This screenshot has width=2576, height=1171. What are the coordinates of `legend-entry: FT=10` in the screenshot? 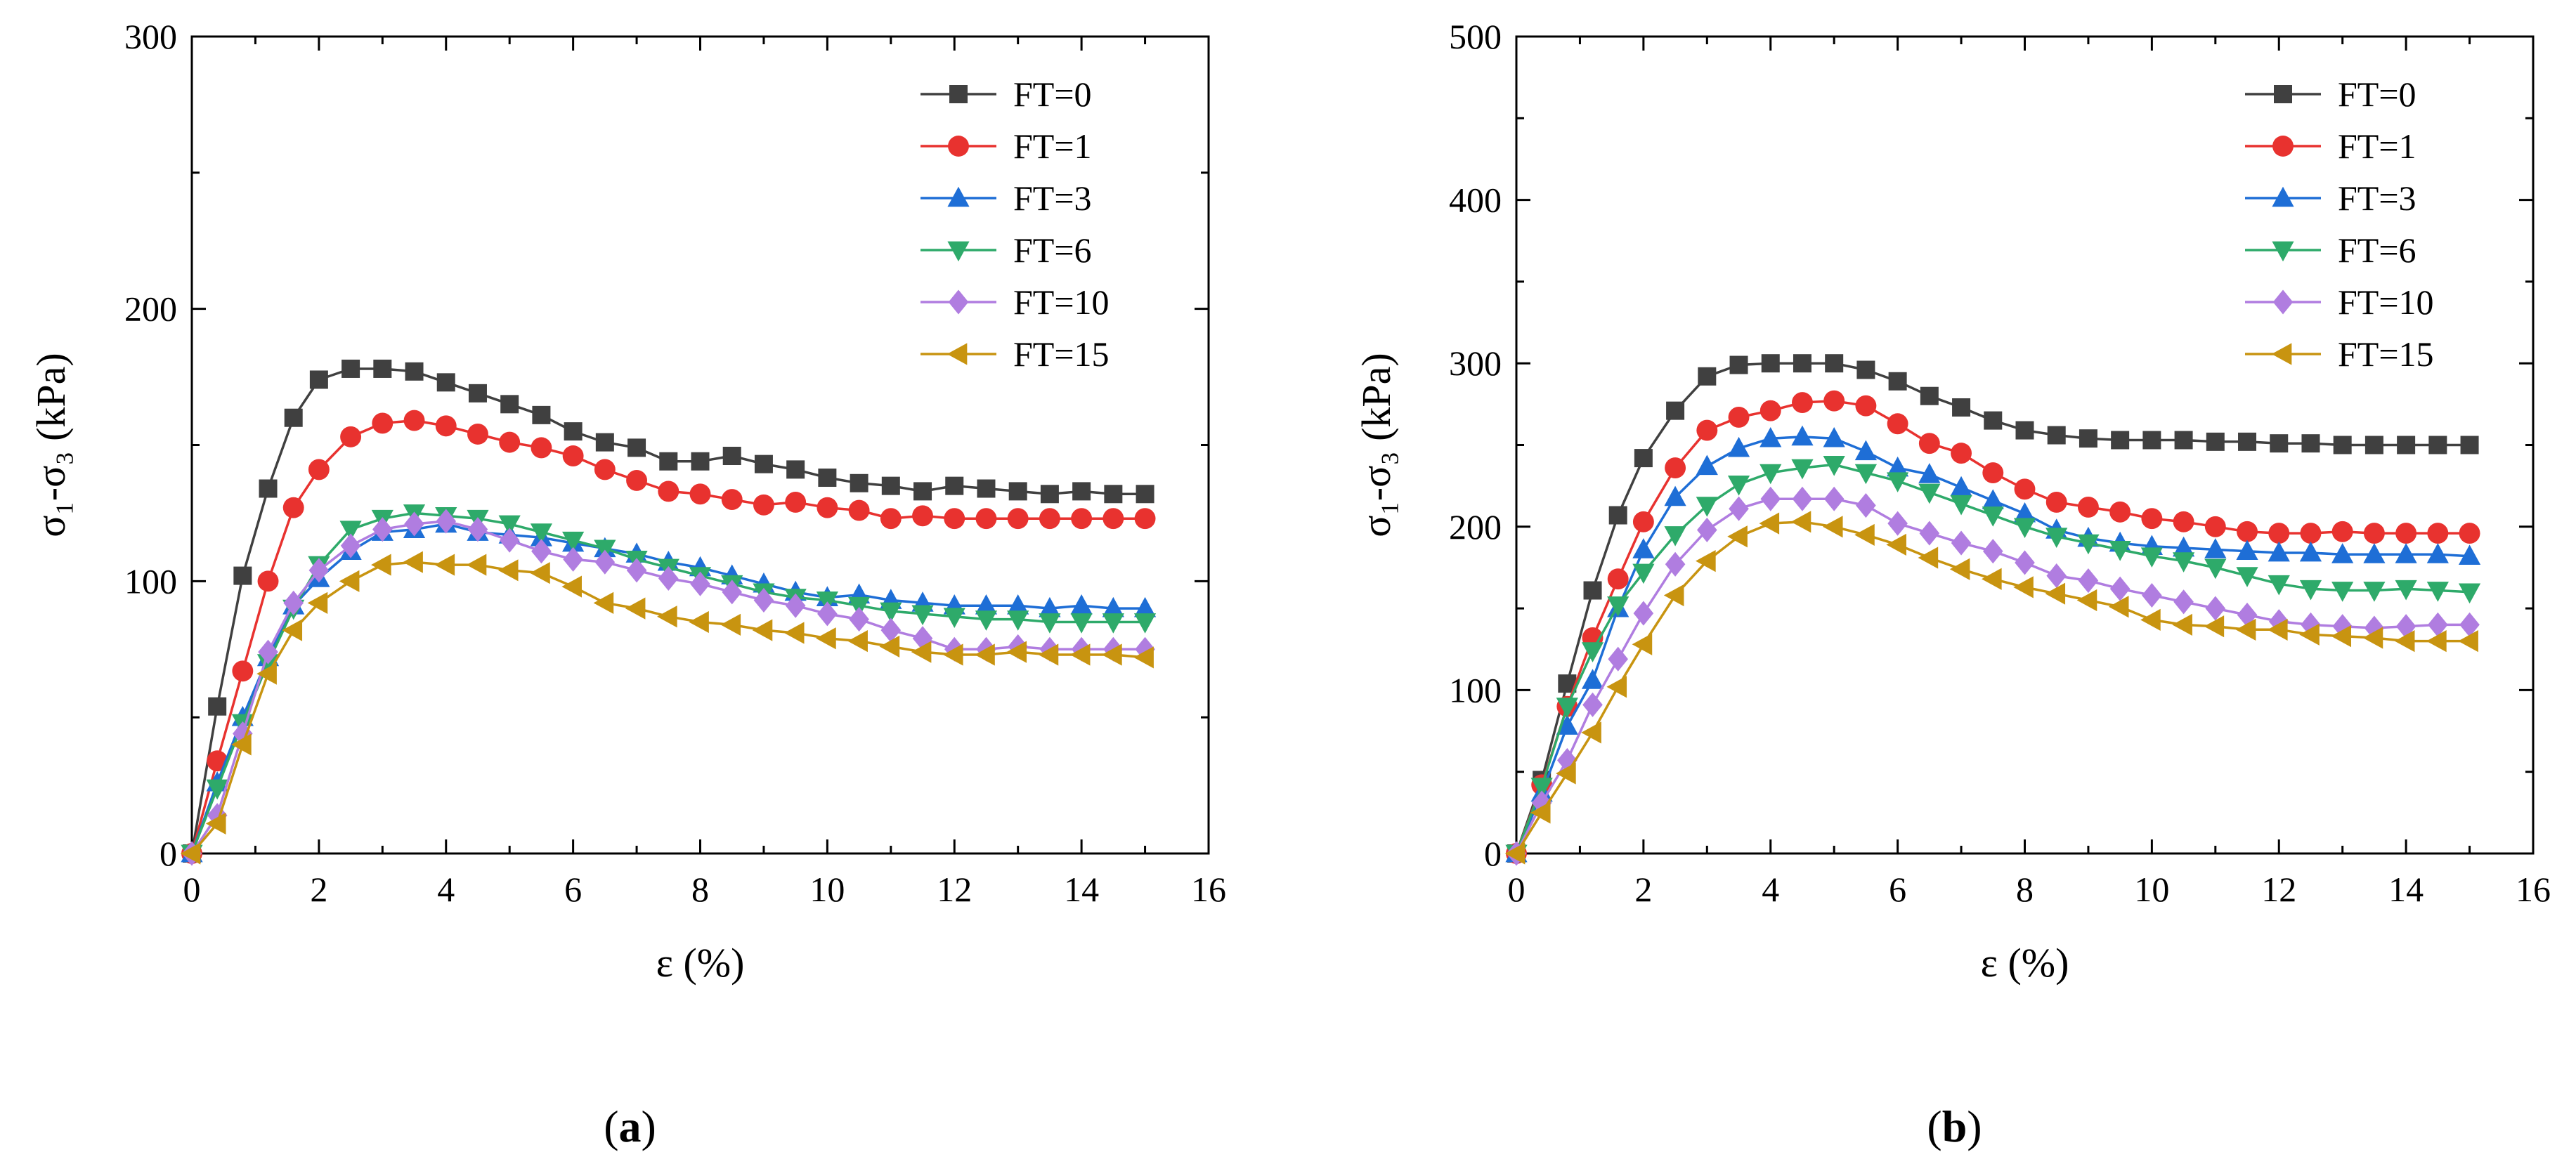 It's located at (1061, 302).